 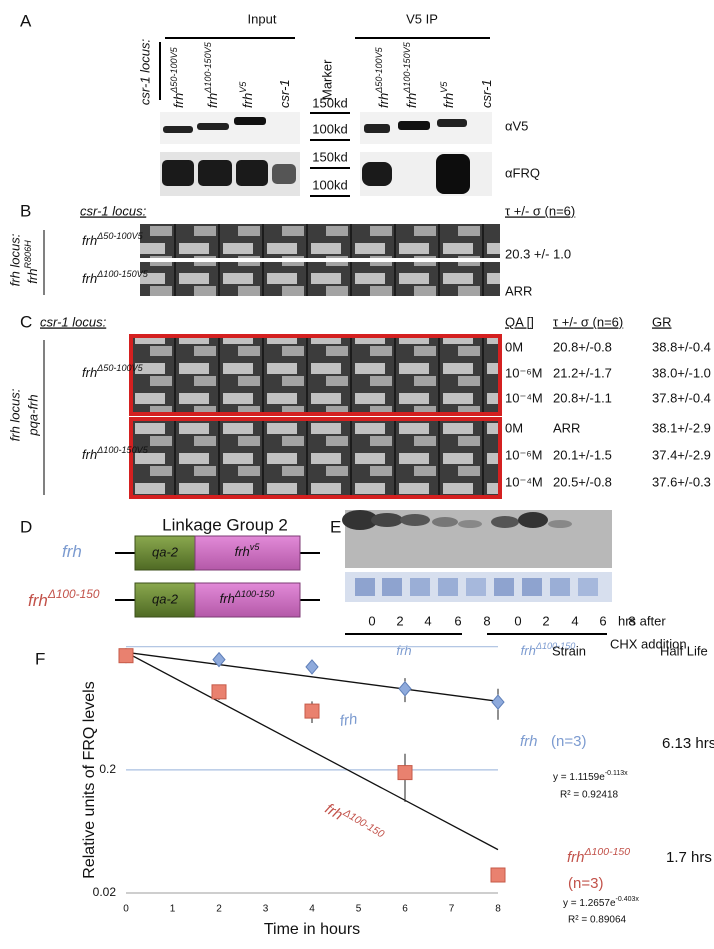 What do you see at coordinates (422, 18) in the screenshot?
I see `group-label: V5 IP` at bounding box center [422, 18].